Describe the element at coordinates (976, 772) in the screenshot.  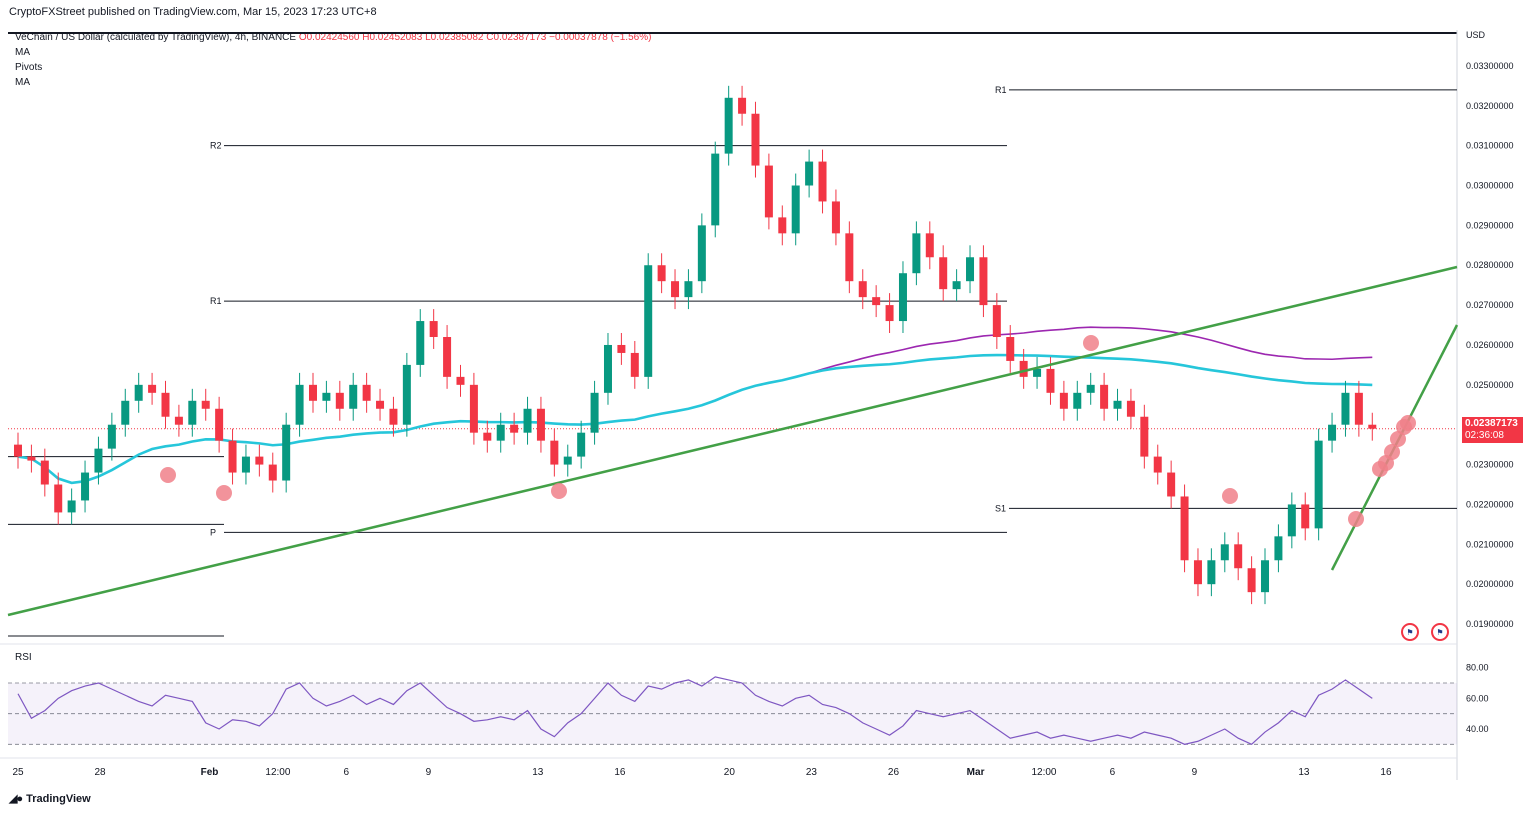
I see `x-tick-label: Mar` at that location.